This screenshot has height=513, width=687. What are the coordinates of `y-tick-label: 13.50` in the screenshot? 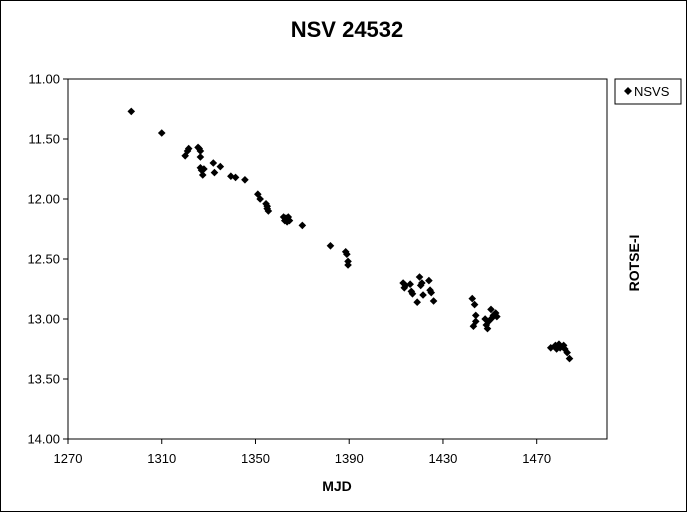 It's located at (43, 379).